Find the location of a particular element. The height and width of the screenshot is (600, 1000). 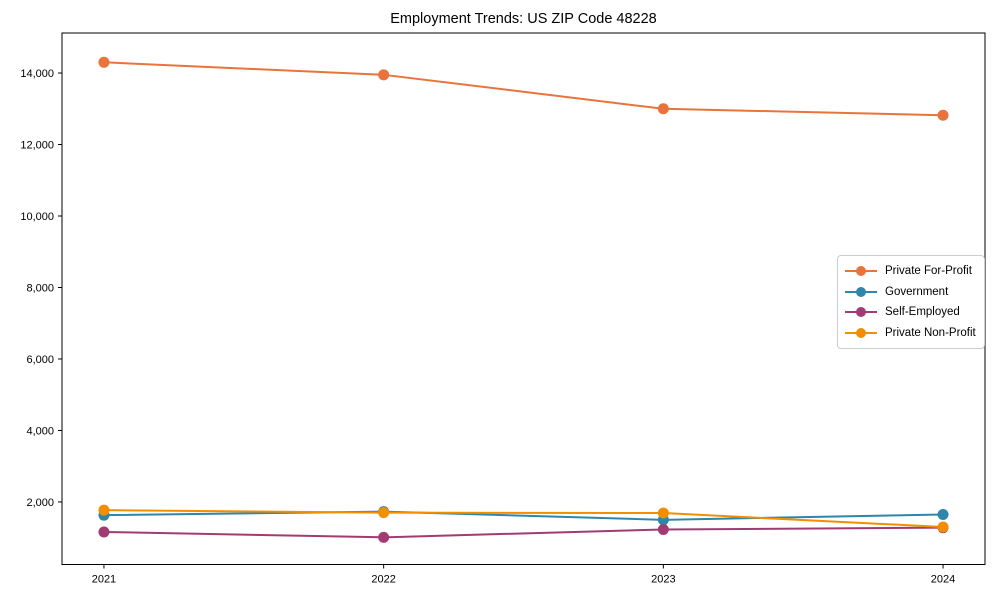

x-tick-label: 2023 is located at coordinates (663, 580).